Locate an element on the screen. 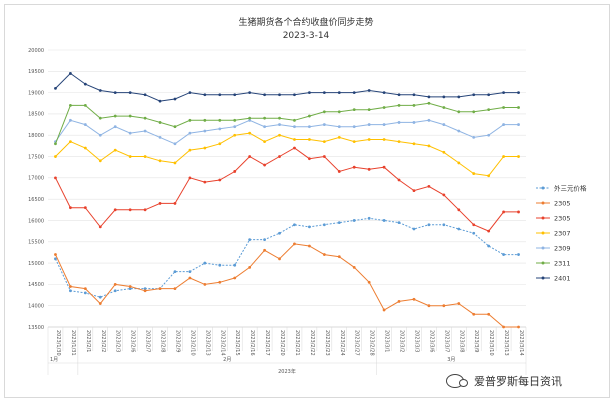  x-tick-label: 2023/2/15 is located at coordinates (237, 343).